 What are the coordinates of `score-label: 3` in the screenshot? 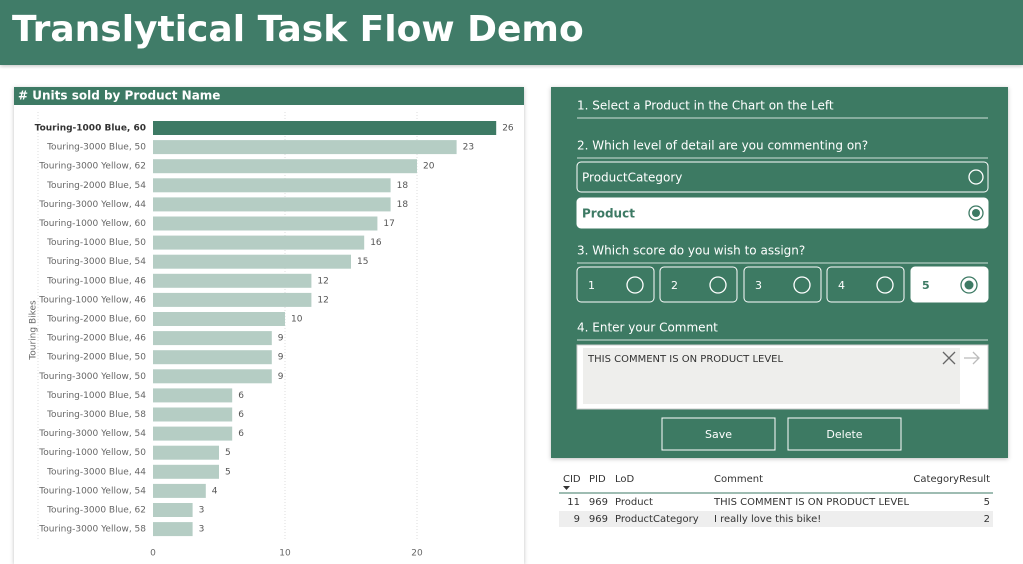 It's located at (758, 285).